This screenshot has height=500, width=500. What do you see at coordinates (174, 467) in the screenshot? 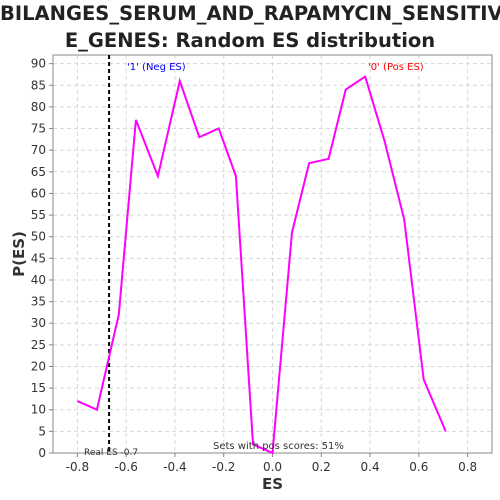
I see `x-tick-label: -0.4` at bounding box center [174, 467].